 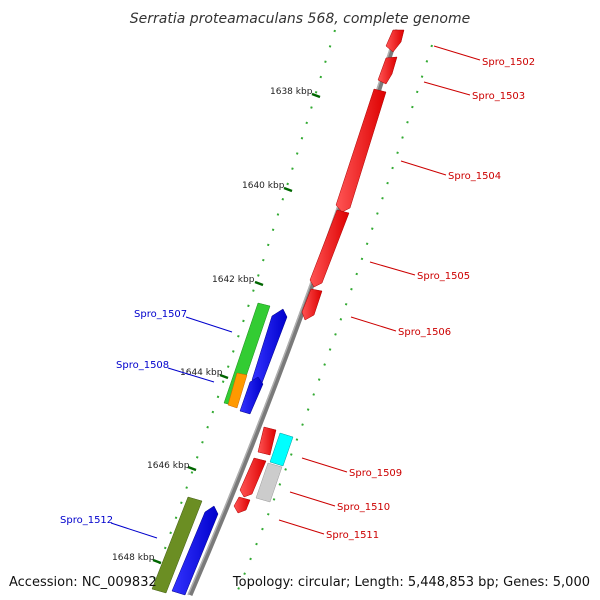 I want to click on gene-spro-1512-olive-bar, so click(x=177, y=545).